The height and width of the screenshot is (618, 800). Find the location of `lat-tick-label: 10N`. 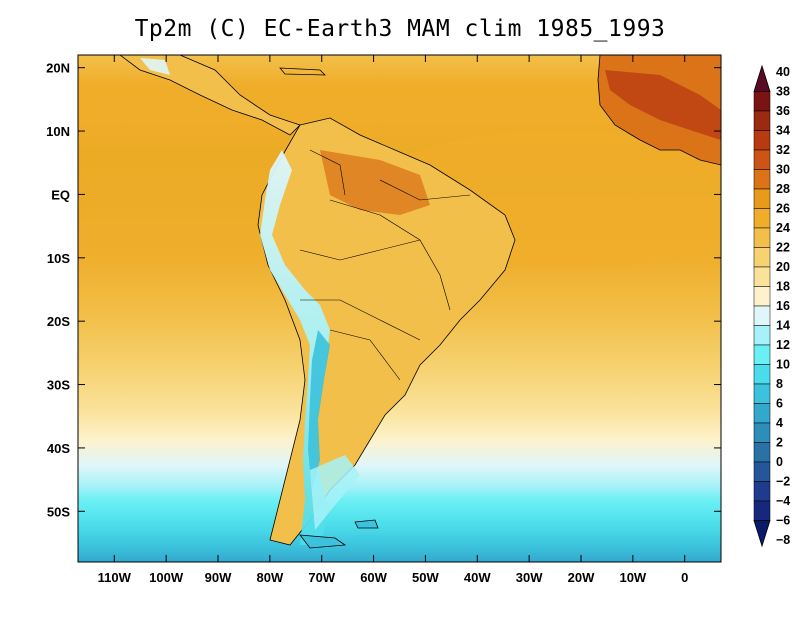

lat-tick-label: 10N is located at coordinates (58, 131).